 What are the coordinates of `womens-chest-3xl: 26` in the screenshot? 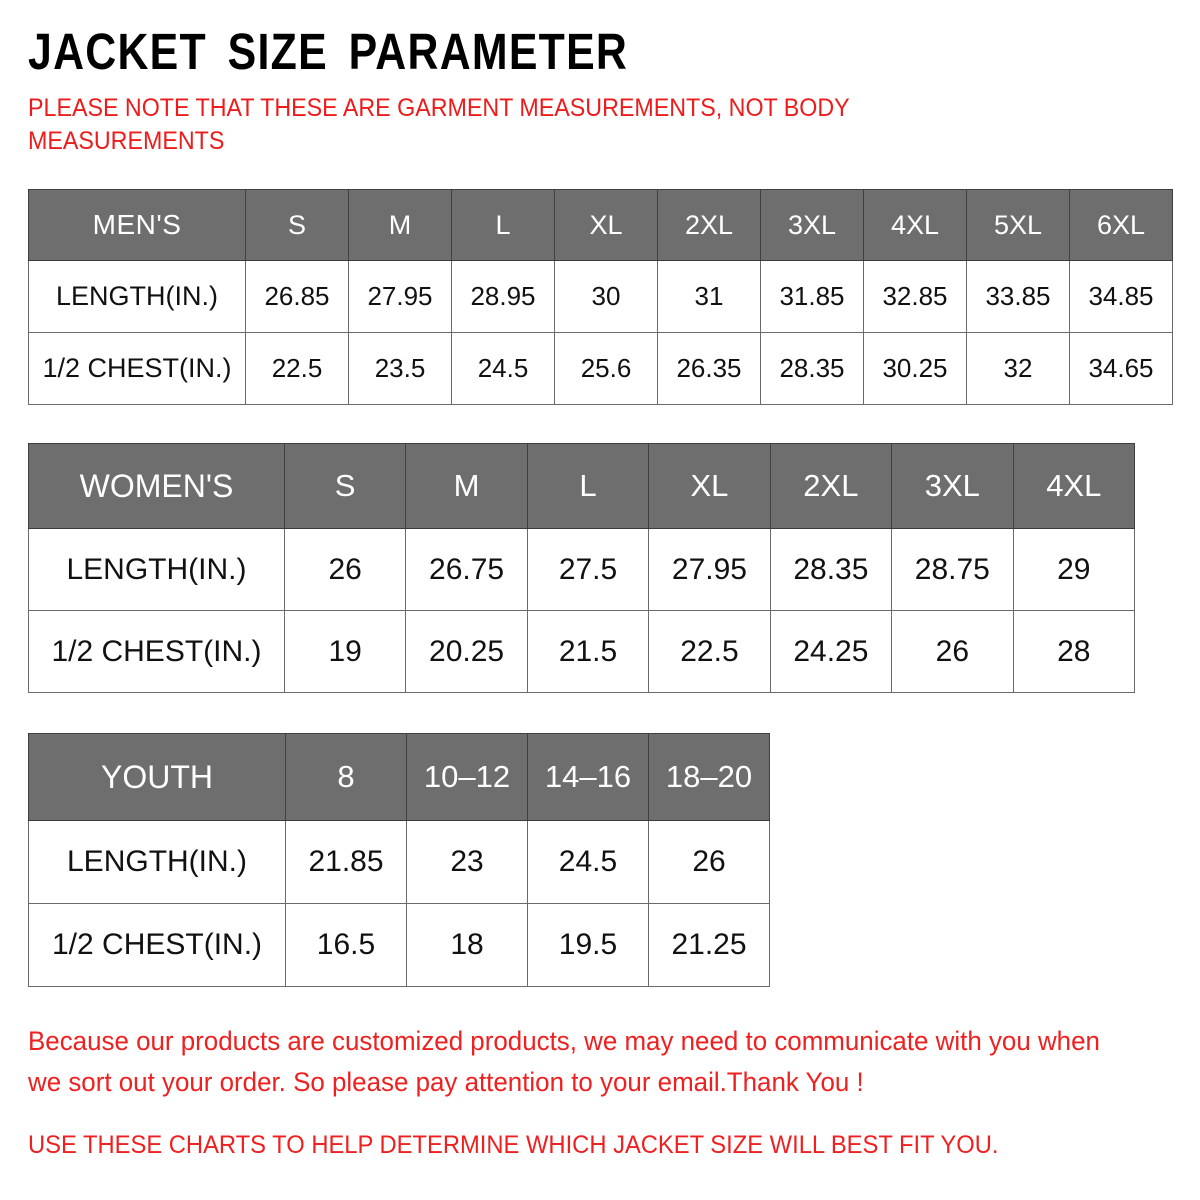 It's located at (952, 652).